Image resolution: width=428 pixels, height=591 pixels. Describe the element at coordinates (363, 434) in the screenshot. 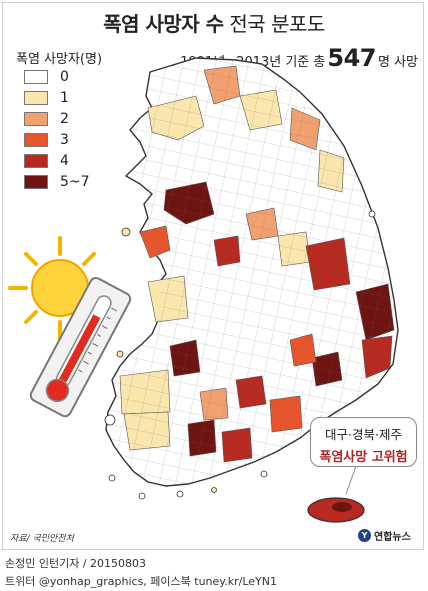

I see `callout-regions: 대구·경북·제주` at that location.